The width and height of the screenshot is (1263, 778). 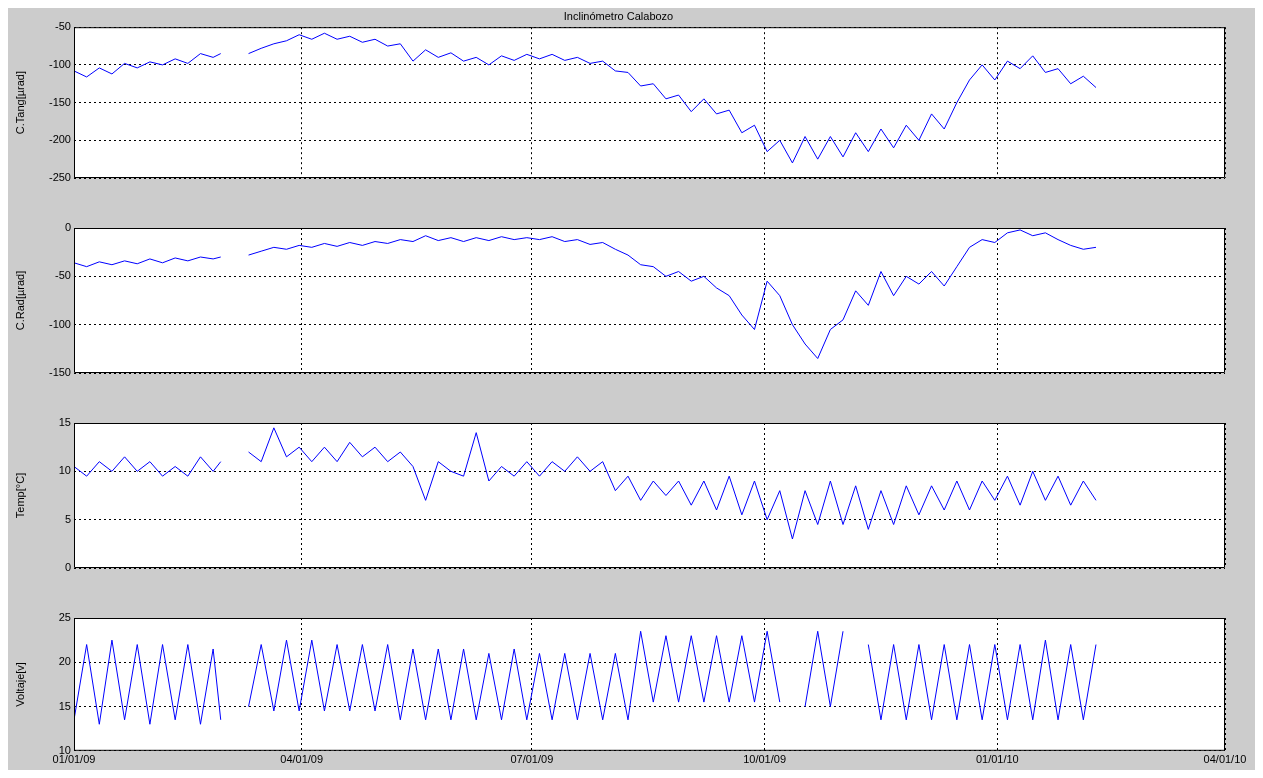 I want to click on chart-title: Inclinómetro Calabozo, so click(x=618, y=15).